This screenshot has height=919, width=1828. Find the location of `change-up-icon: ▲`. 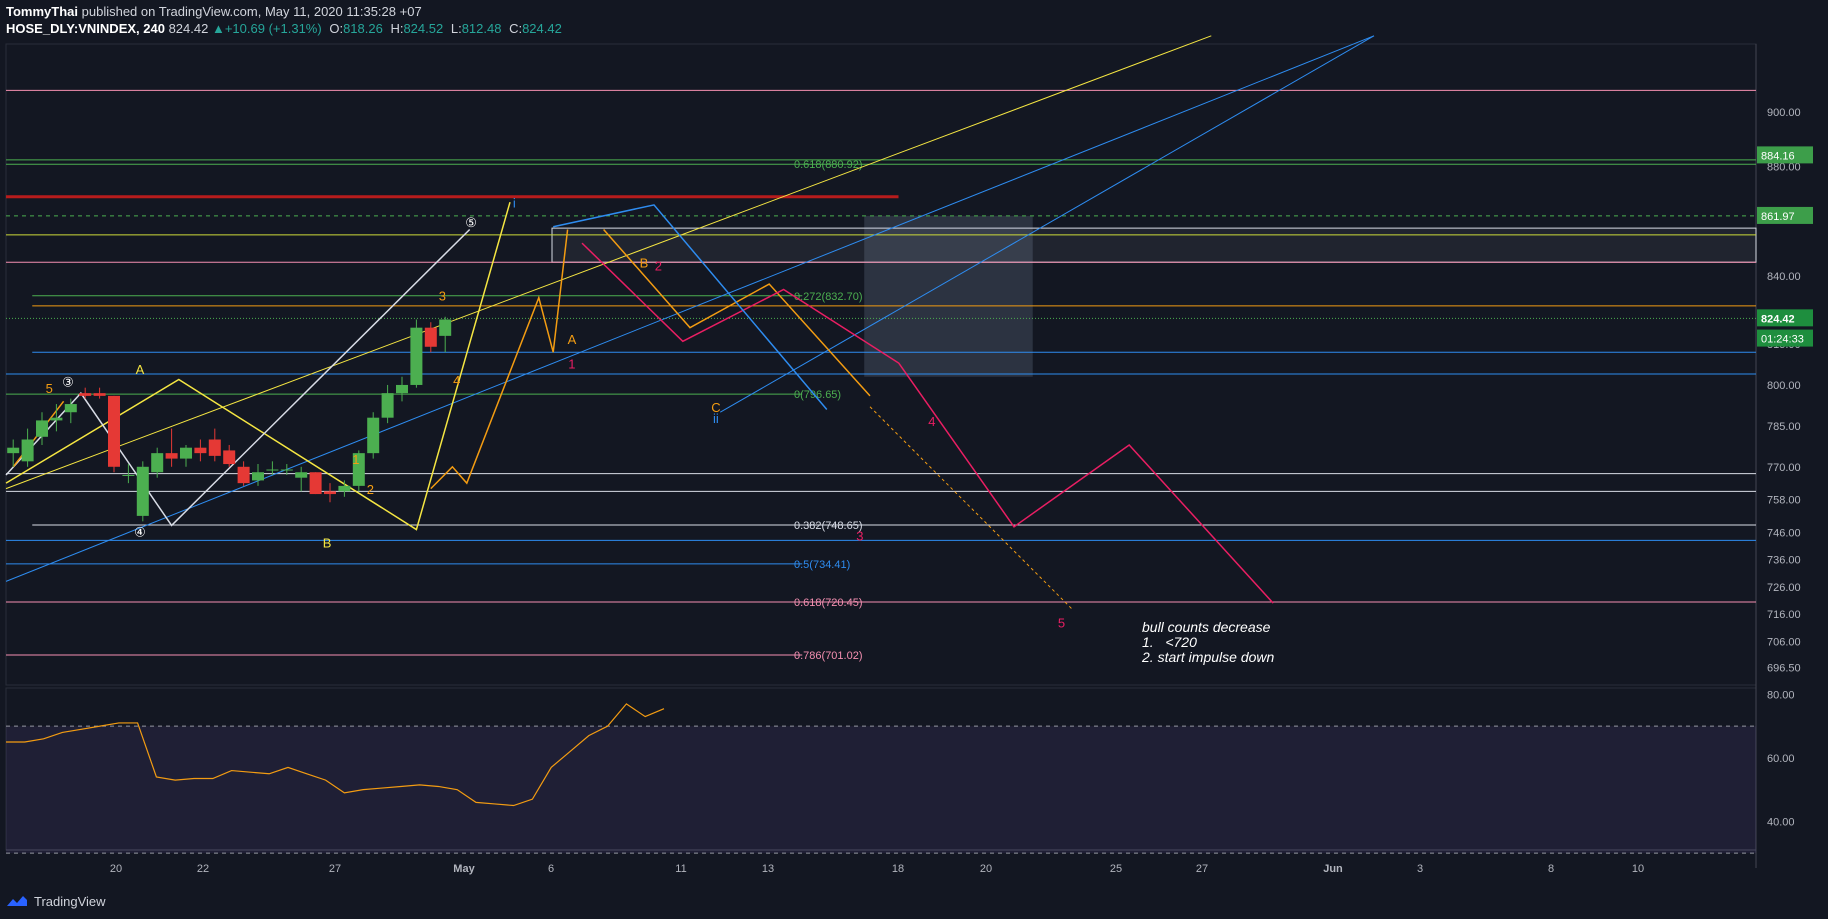

change-up-icon: ▲ is located at coordinates (218, 28).